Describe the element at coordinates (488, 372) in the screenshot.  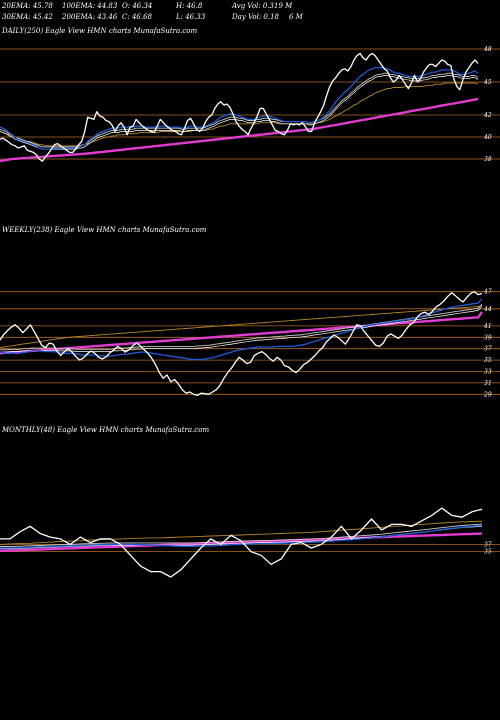
I see `y-tick-label: 33` at that location.